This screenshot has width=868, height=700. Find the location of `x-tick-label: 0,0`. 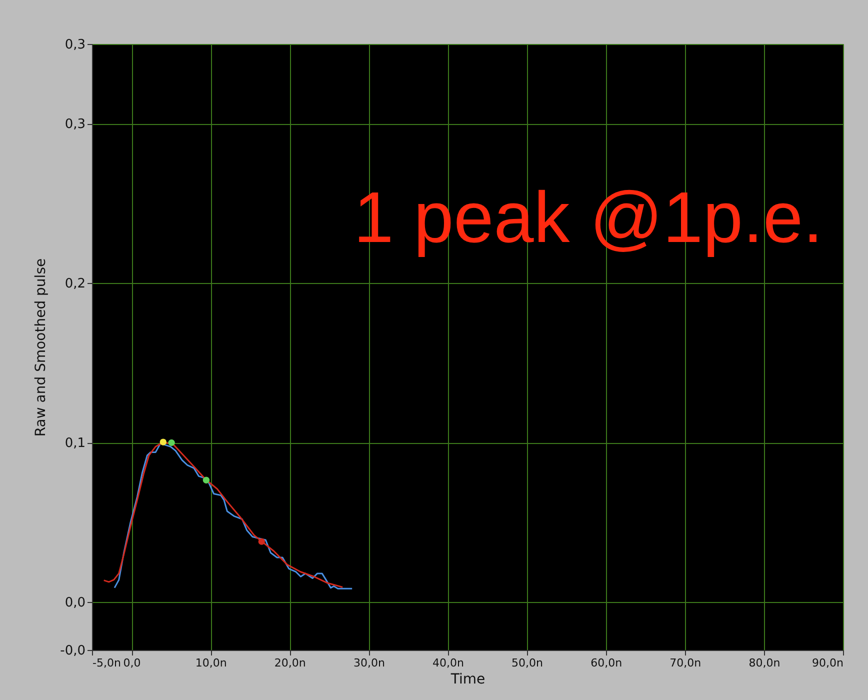

x-tick-label: 0,0 is located at coordinates (132, 663).